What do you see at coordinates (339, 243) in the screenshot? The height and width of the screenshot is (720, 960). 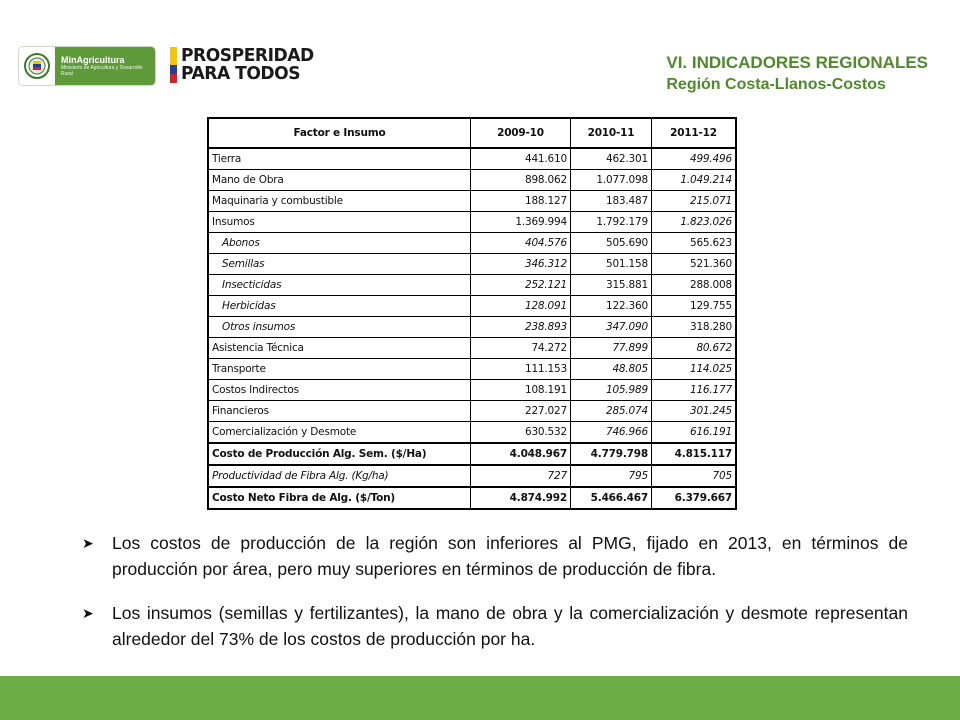 I see `row-label: Abonos` at bounding box center [339, 243].